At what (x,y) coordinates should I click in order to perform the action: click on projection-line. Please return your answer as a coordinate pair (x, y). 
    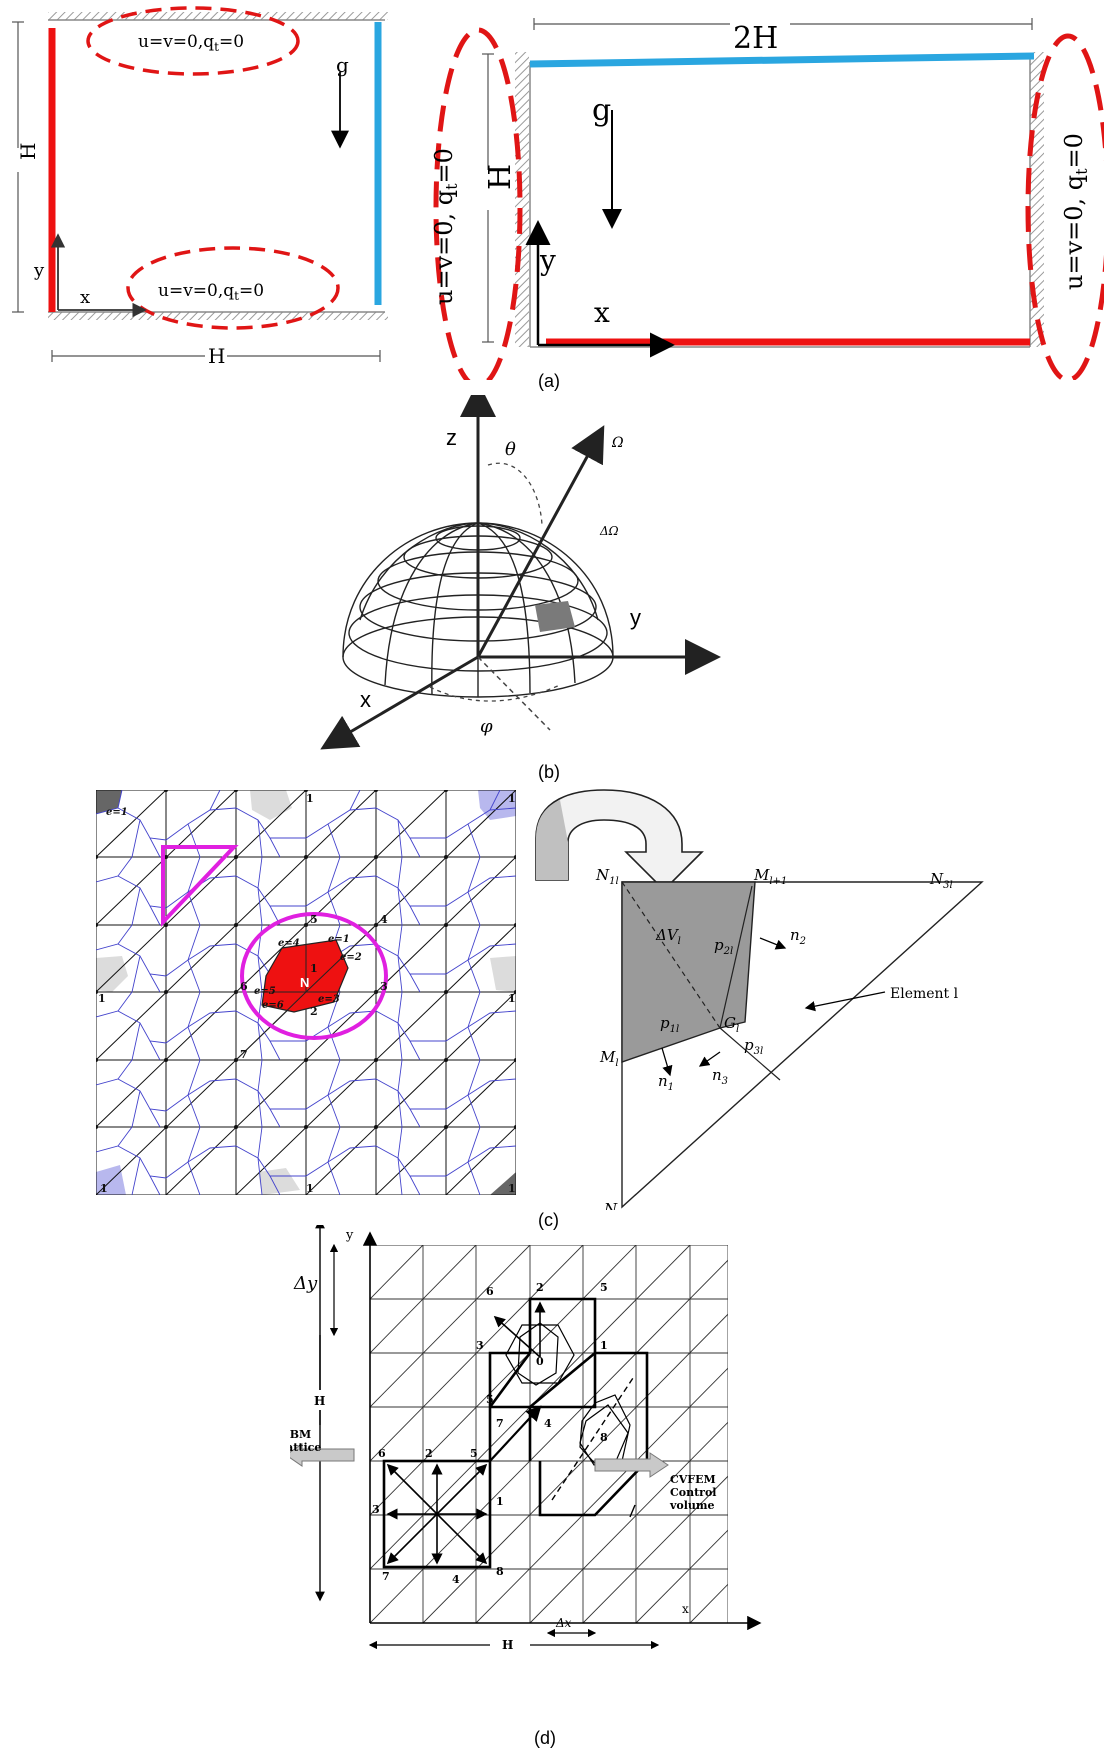
    Looking at the image, I should click on (514, 693).